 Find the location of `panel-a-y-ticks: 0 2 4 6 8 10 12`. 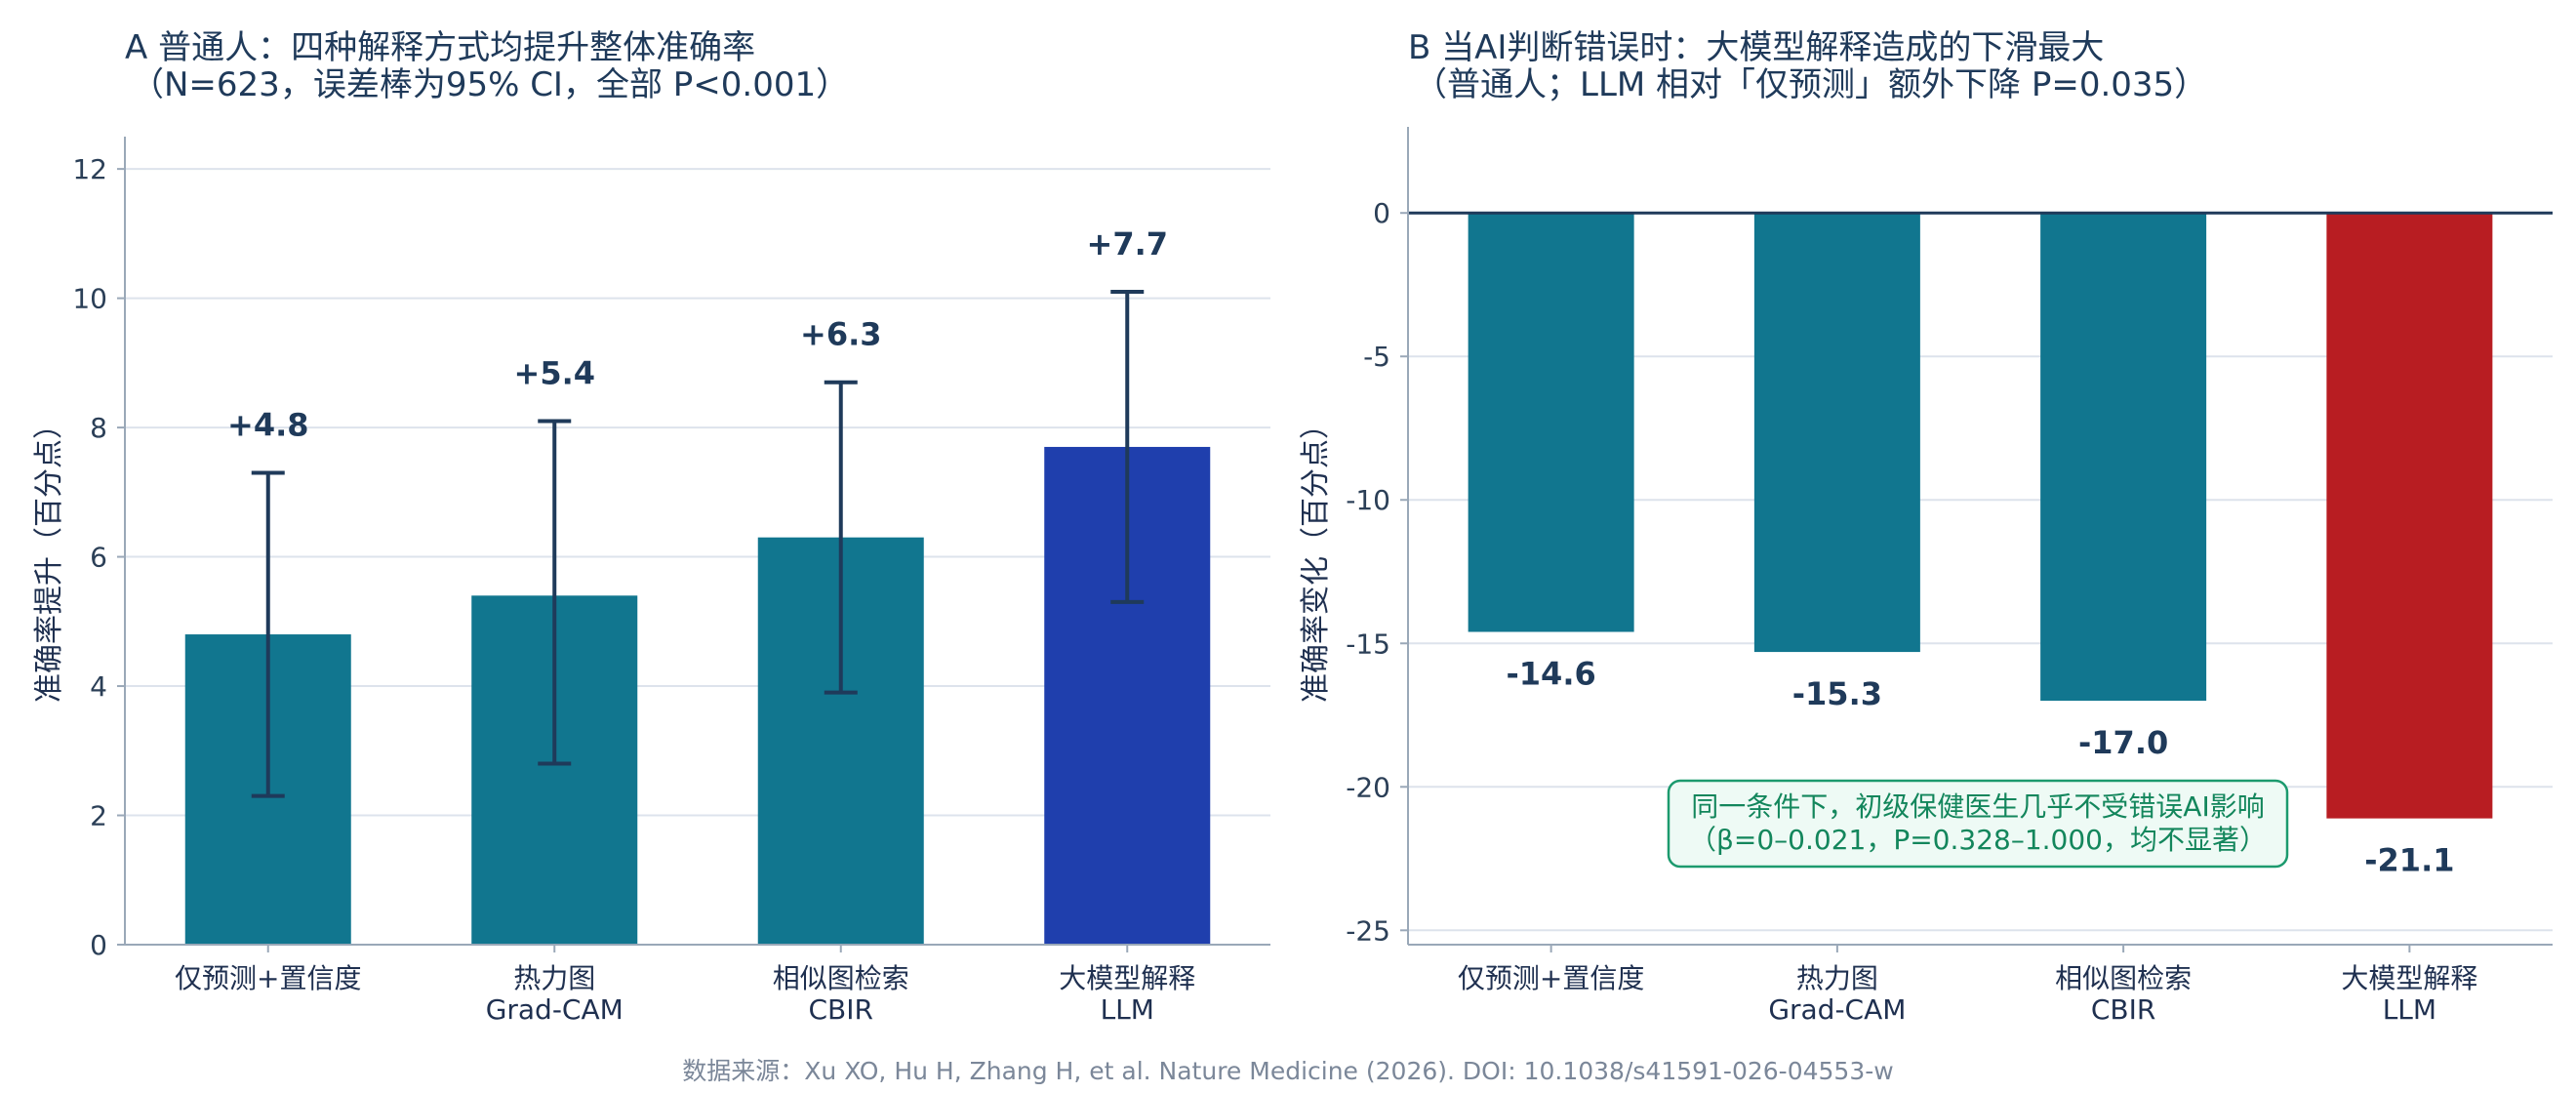

panel-a-y-ticks: 0 2 4 6 8 10 12 is located at coordinates (98, 557).